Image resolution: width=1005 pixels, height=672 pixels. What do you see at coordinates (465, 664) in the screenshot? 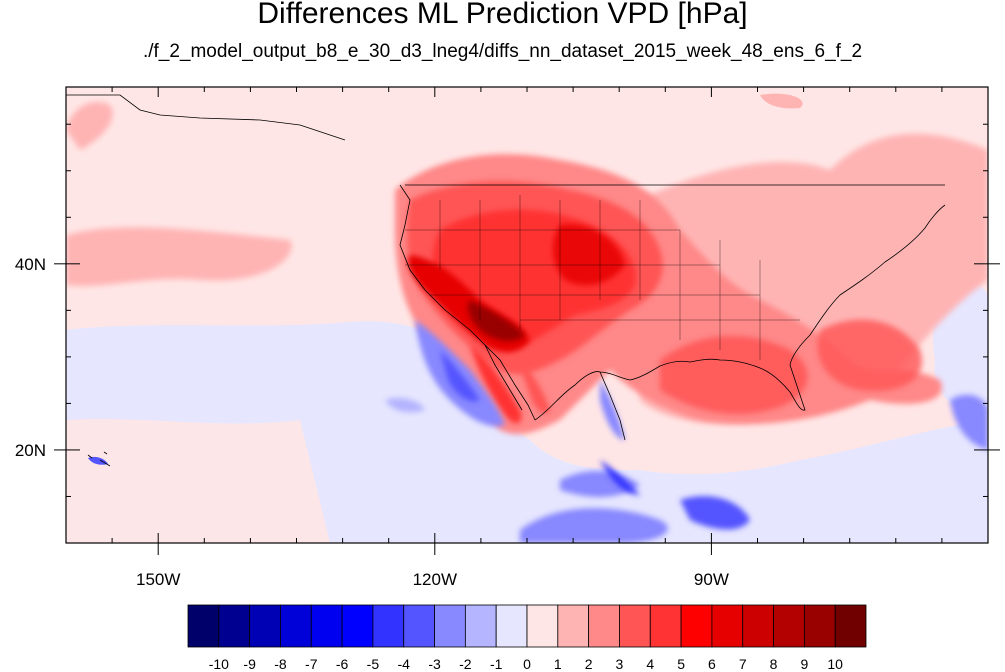
I see `colorbar-label: -2` at bounding box center [465, 664].